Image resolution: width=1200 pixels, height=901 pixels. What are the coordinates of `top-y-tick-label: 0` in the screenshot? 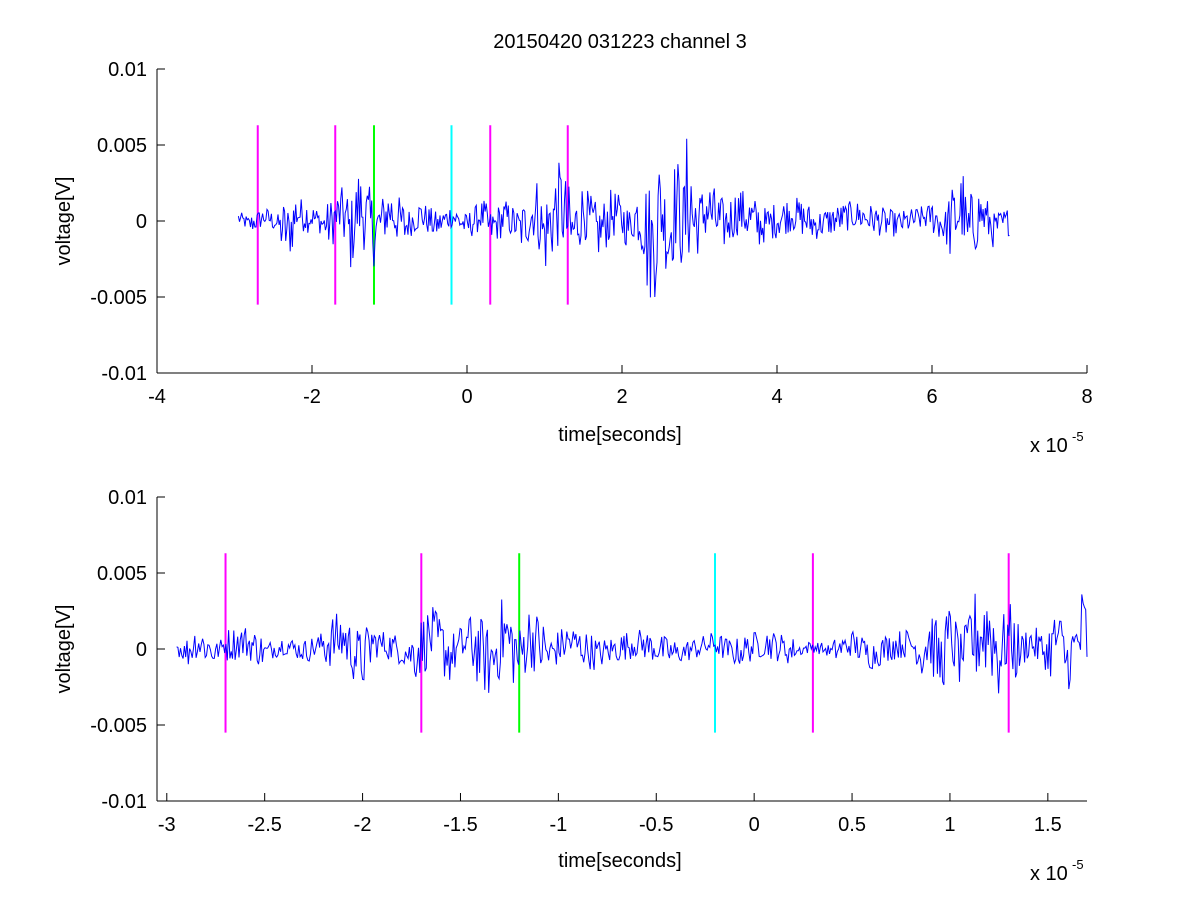 It's located at (141, 222).